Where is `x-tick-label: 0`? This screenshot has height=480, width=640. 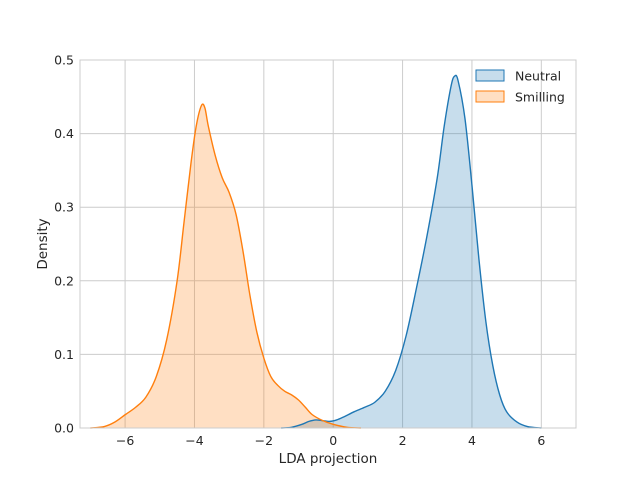
x-tick-label: 0 is located at coordinates (333, 440).